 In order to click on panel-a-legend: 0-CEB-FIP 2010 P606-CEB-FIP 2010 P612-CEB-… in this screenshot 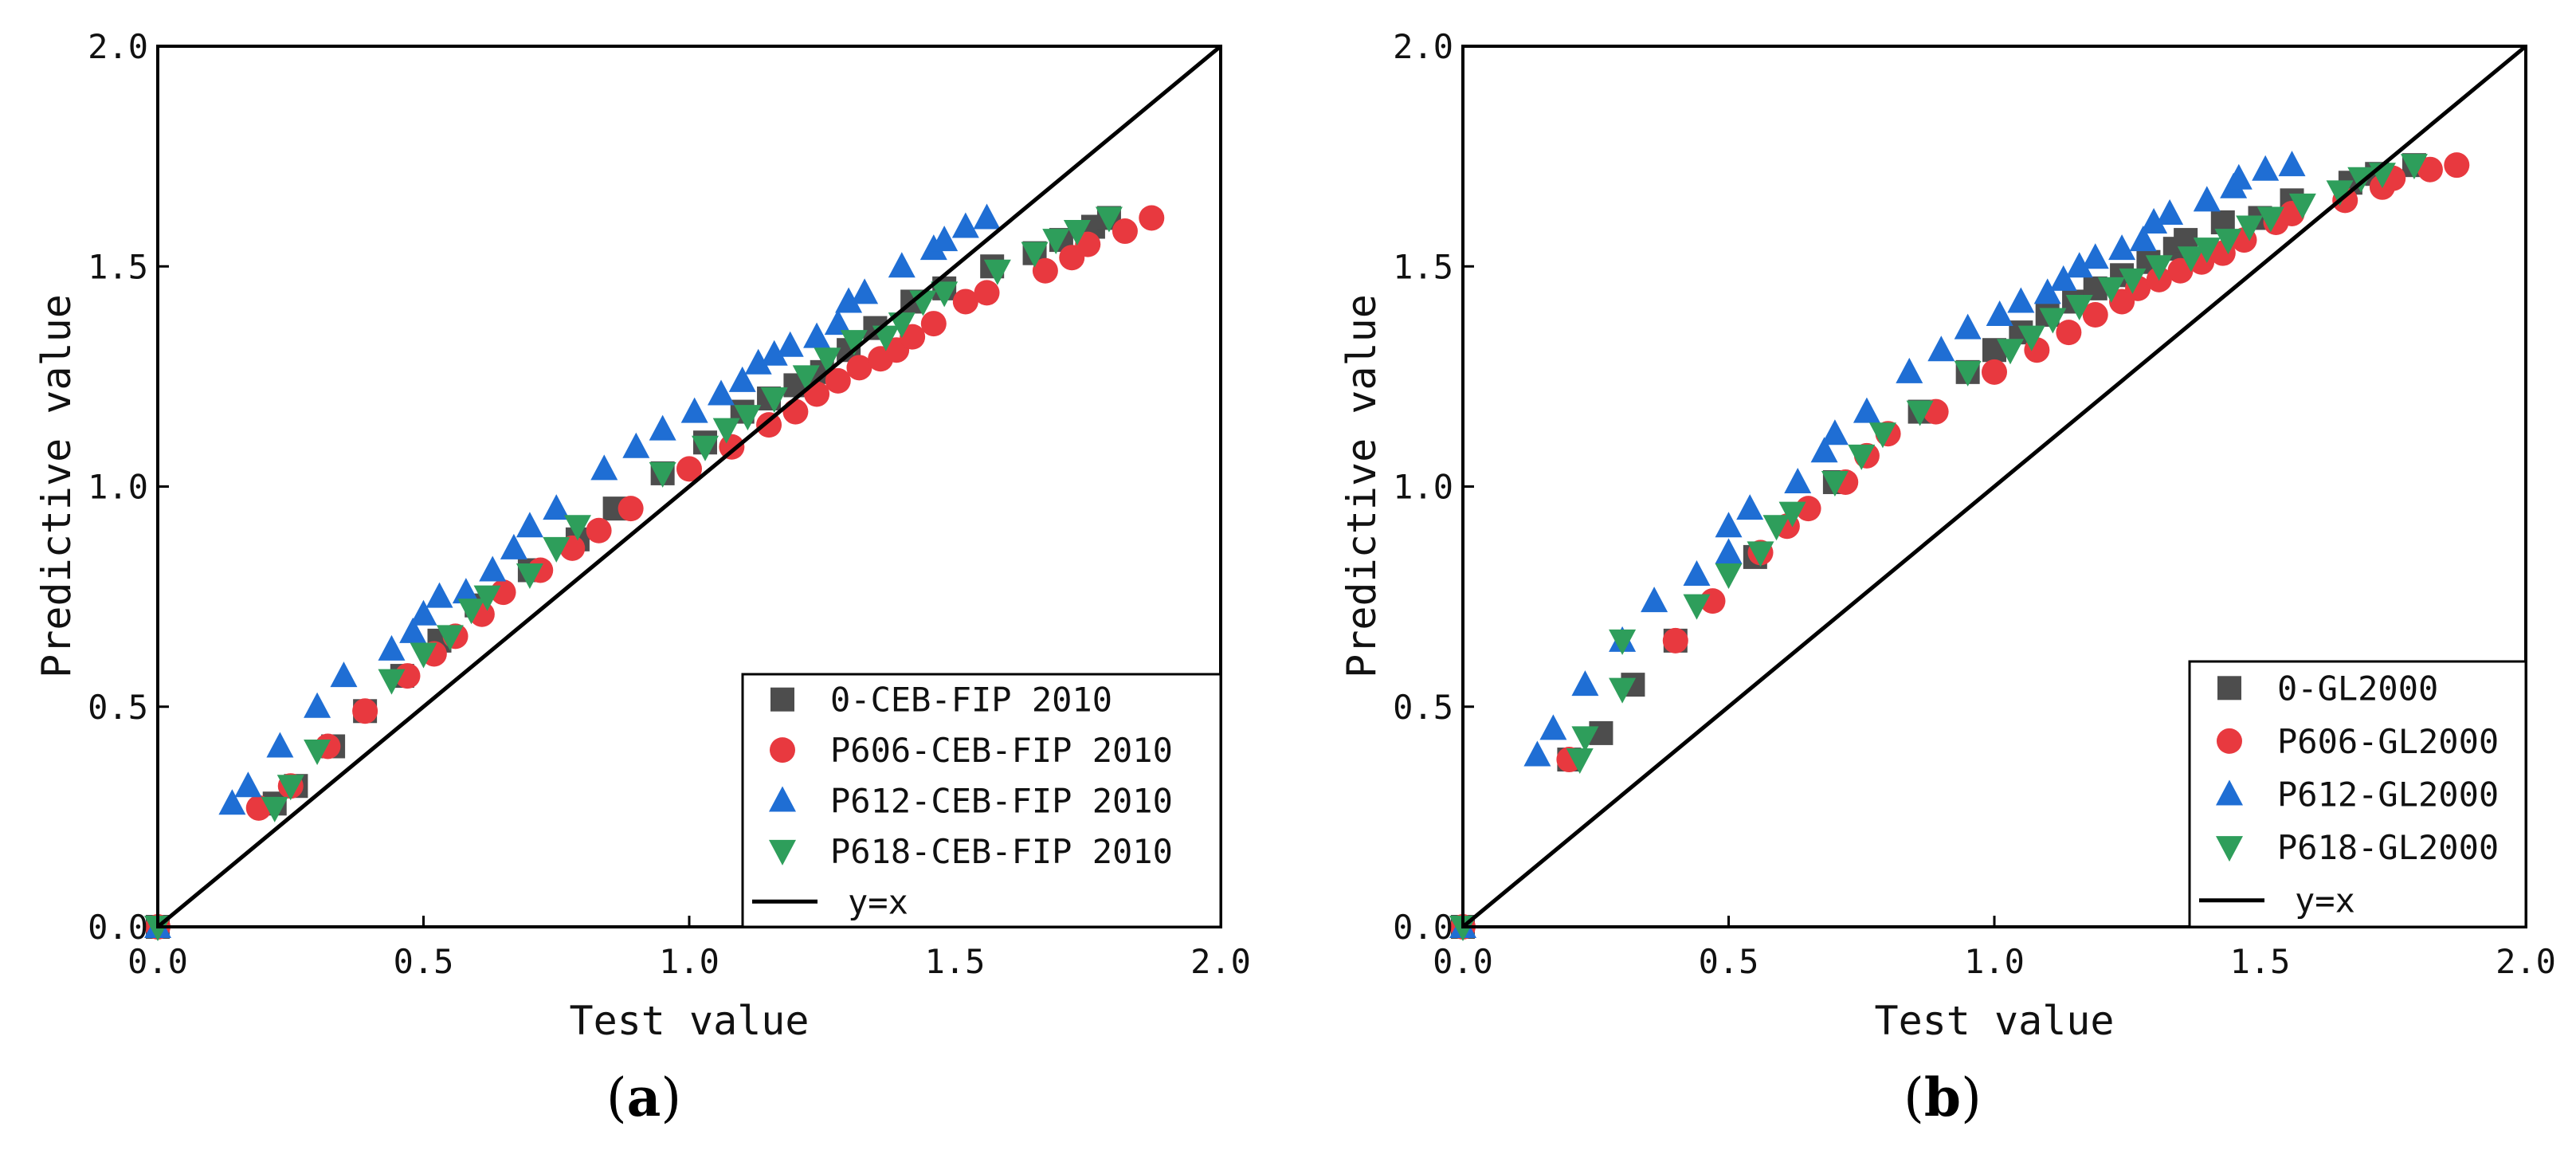, I will do `click(981, 800)`.